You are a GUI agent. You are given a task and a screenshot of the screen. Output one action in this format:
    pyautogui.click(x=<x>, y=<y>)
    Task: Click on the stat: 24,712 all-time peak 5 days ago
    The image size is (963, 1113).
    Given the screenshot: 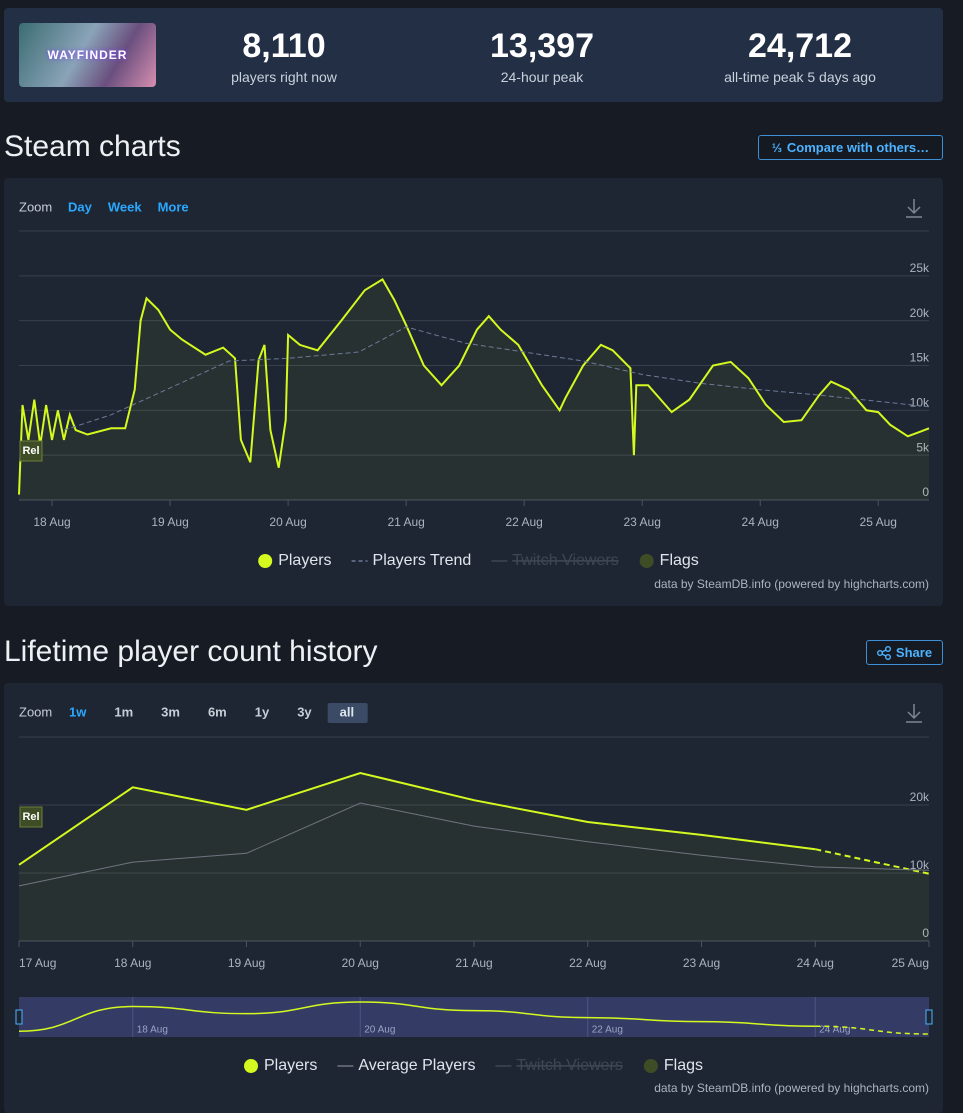 What is the action you would take?
    pyautogui.click(x=800, y=55)
    